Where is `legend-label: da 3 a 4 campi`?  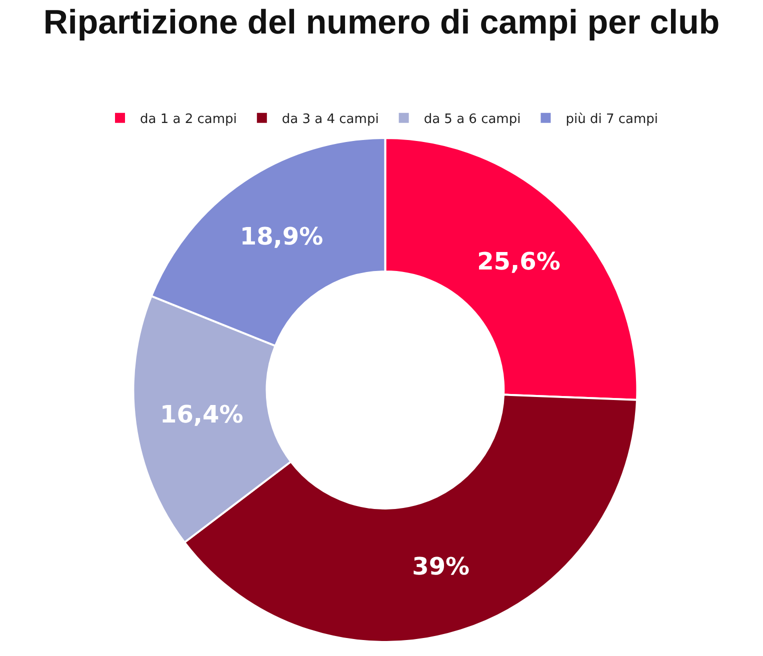 legend-label: da 3 a 4 campi is located at coordinates (330, 119).